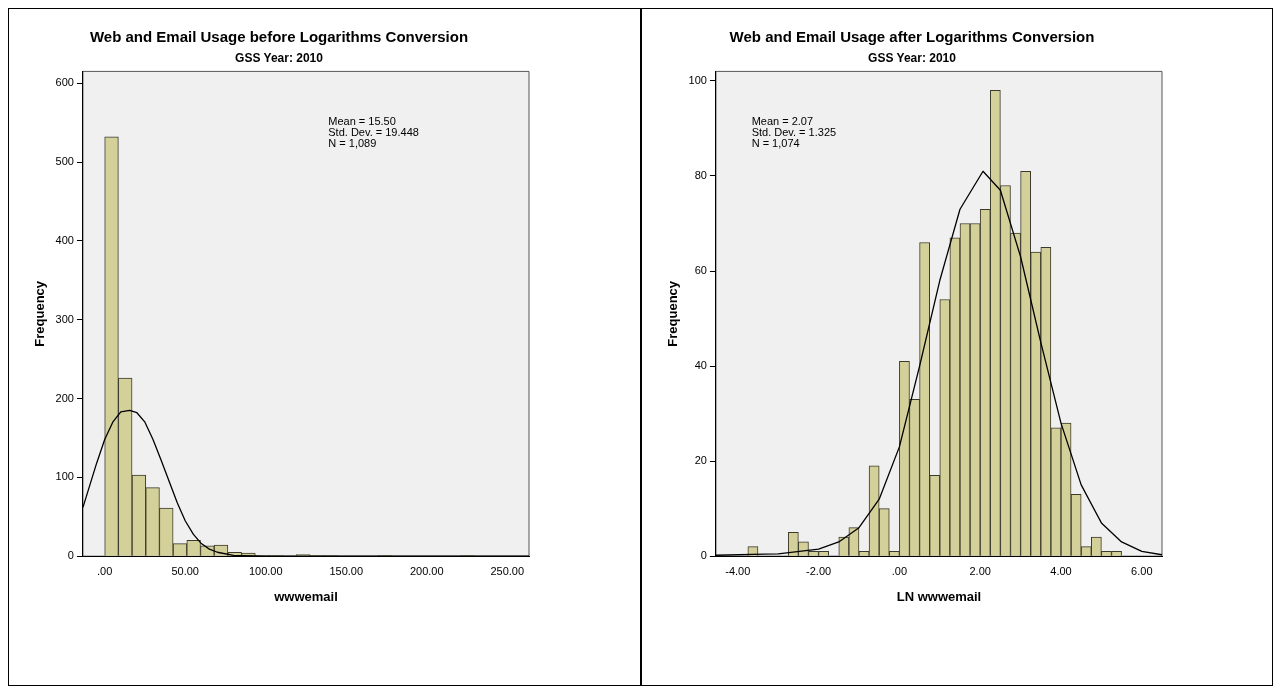 This screenshot has width=1281, height=698. I want to click on annotation: Std. Dev. = 1.325, so click(793, 131).